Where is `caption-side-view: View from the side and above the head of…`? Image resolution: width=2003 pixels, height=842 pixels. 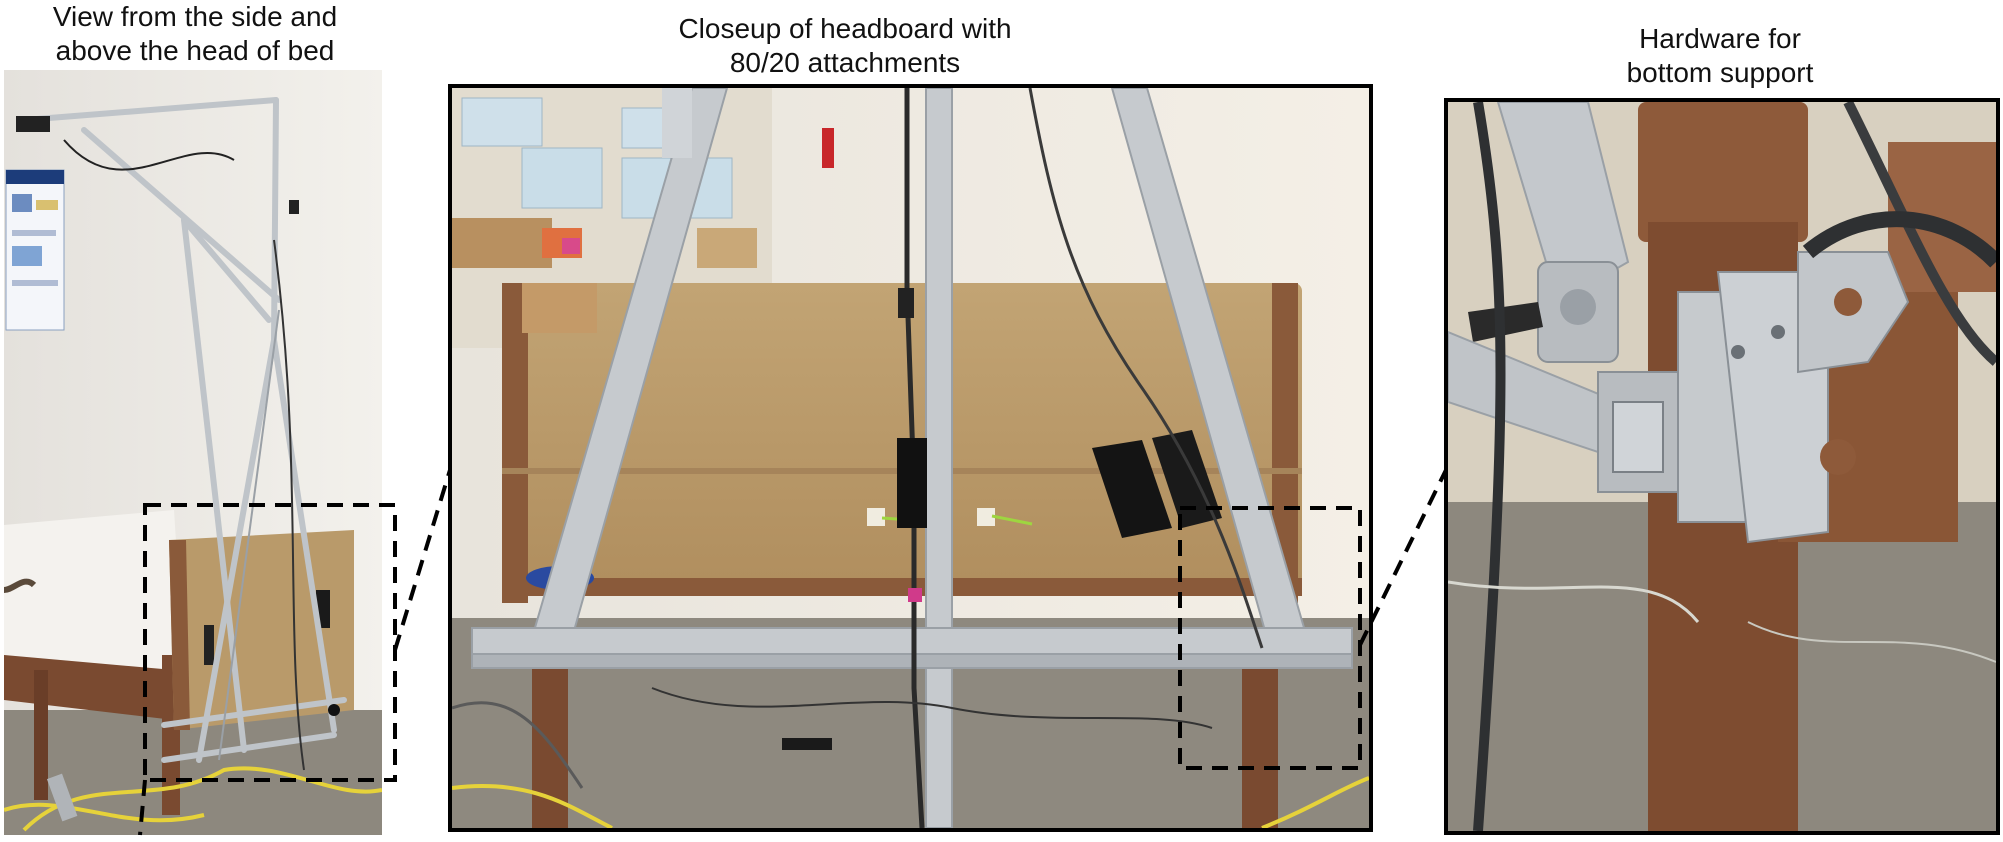 caption-side-view: View from the side and above the head of… is located at coordinates (195, 34).